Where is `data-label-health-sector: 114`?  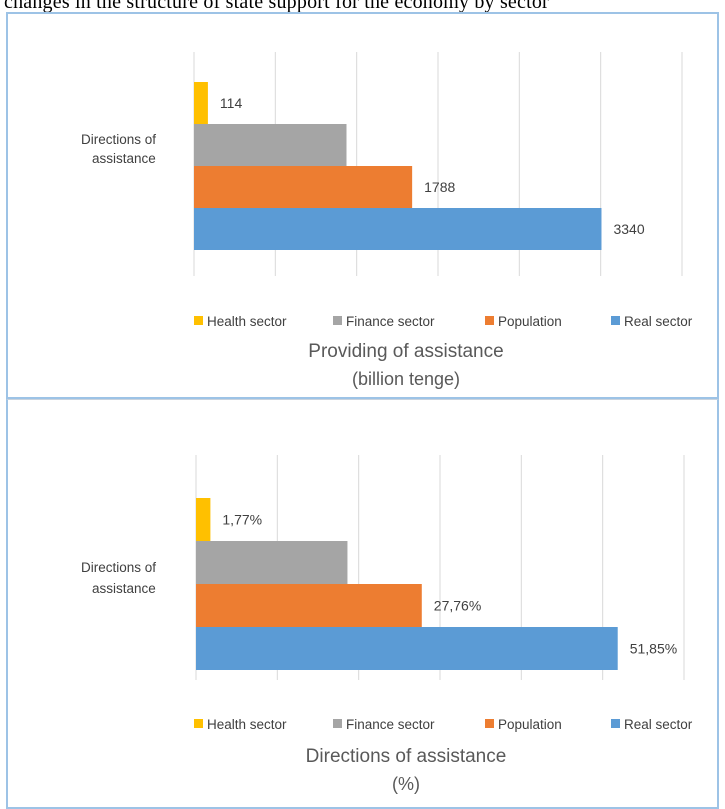
data-label-health-sector: 114 is located at coordinates (231, 103).